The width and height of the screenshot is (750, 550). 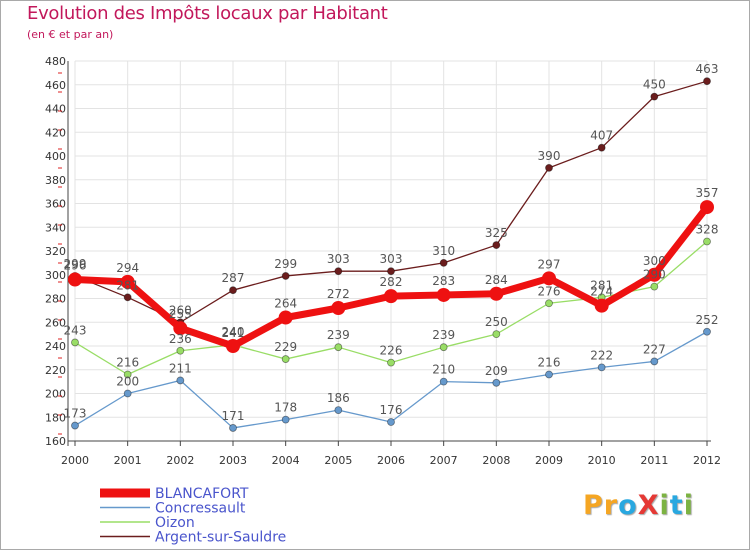 I want to click on y-tick-label: 460, so click(x=55, y=85).